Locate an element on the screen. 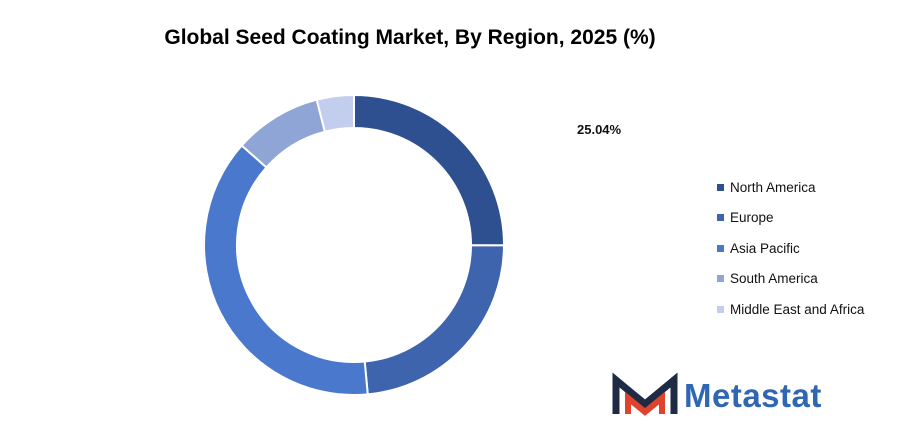  legend-item-middle-east-africa: Middle East and Africa is located at coordinates (790, 309).